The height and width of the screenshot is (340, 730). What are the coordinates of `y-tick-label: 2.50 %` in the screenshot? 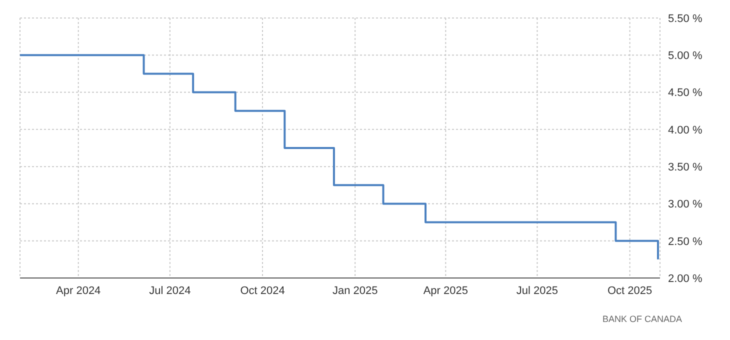 It's located at (685, 242).